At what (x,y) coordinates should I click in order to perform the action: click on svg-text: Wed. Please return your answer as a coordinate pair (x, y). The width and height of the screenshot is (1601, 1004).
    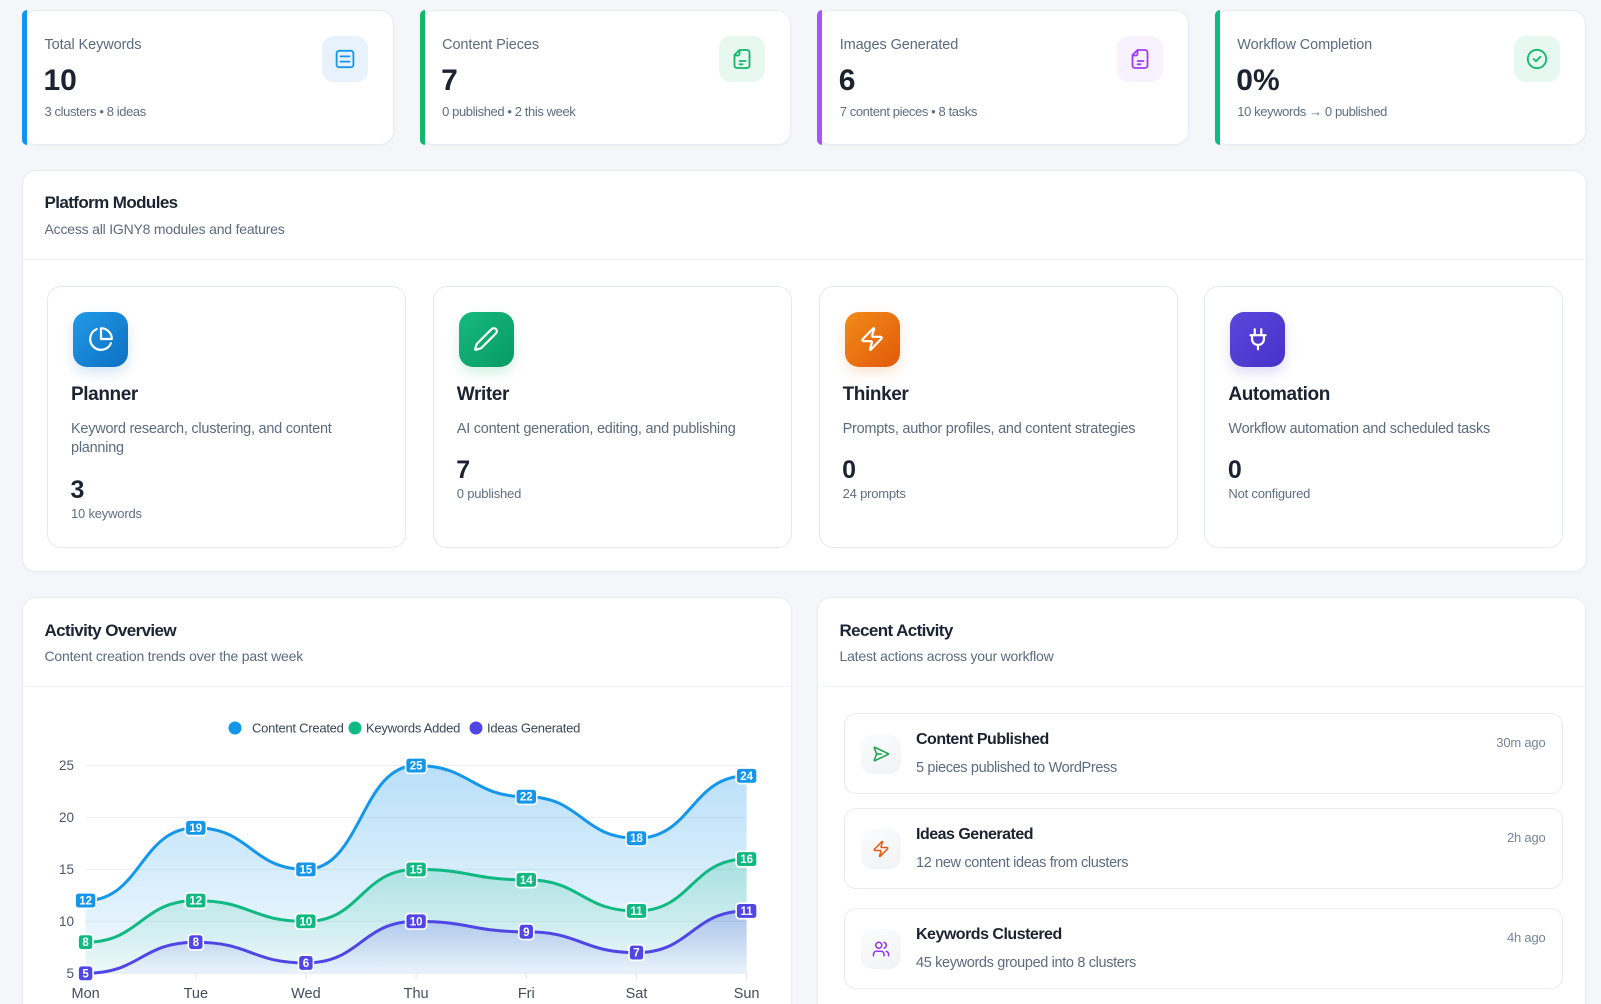
    Looking at the image, I should click on (306, 994).